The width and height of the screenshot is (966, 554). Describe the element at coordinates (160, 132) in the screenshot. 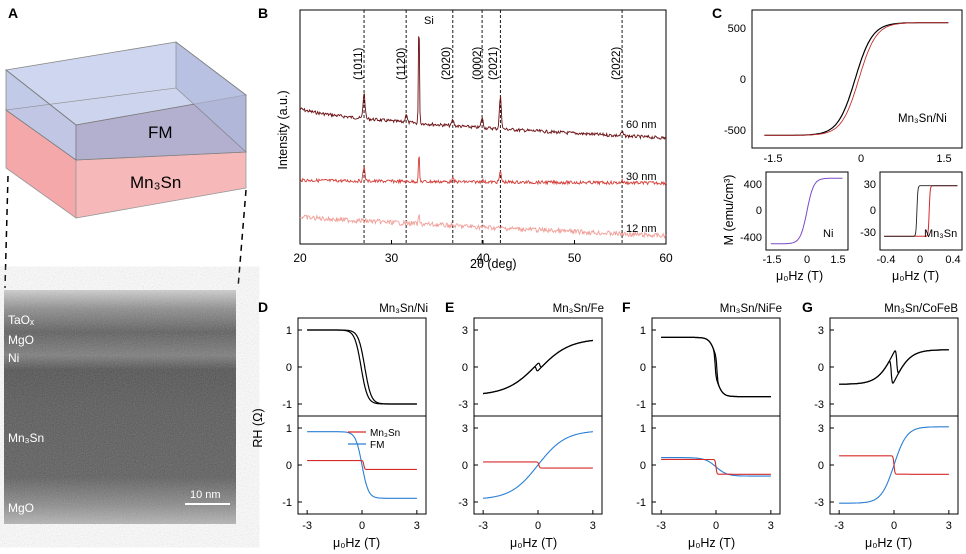

I see `fm-layer-label: FM` at that location.